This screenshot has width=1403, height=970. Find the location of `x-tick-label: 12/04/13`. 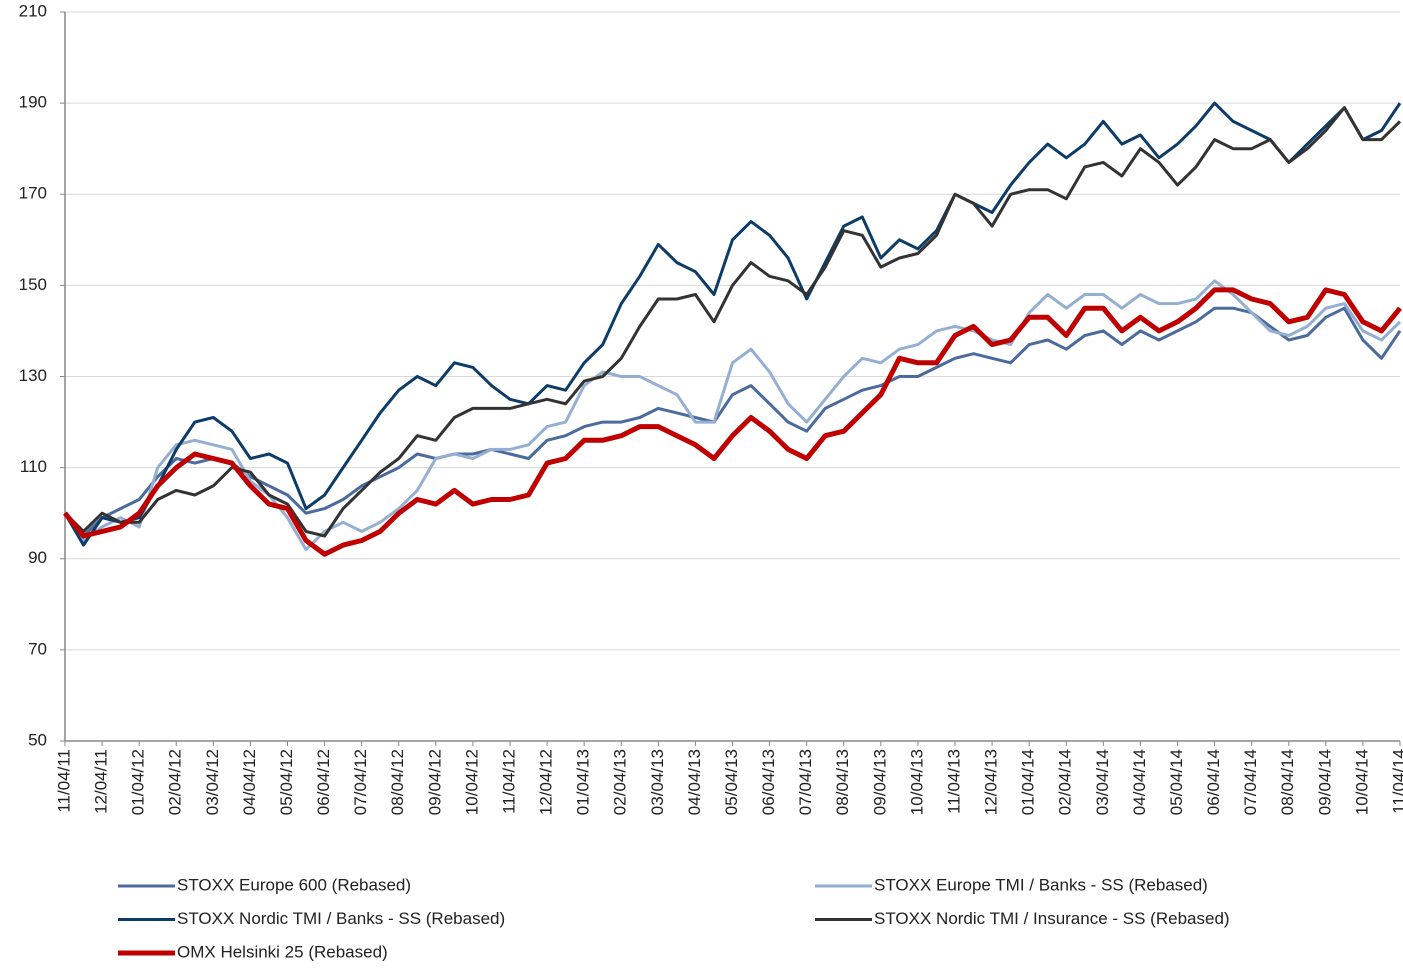

x-tick-label: 12/04/13 is located at coordinates (991, 782).